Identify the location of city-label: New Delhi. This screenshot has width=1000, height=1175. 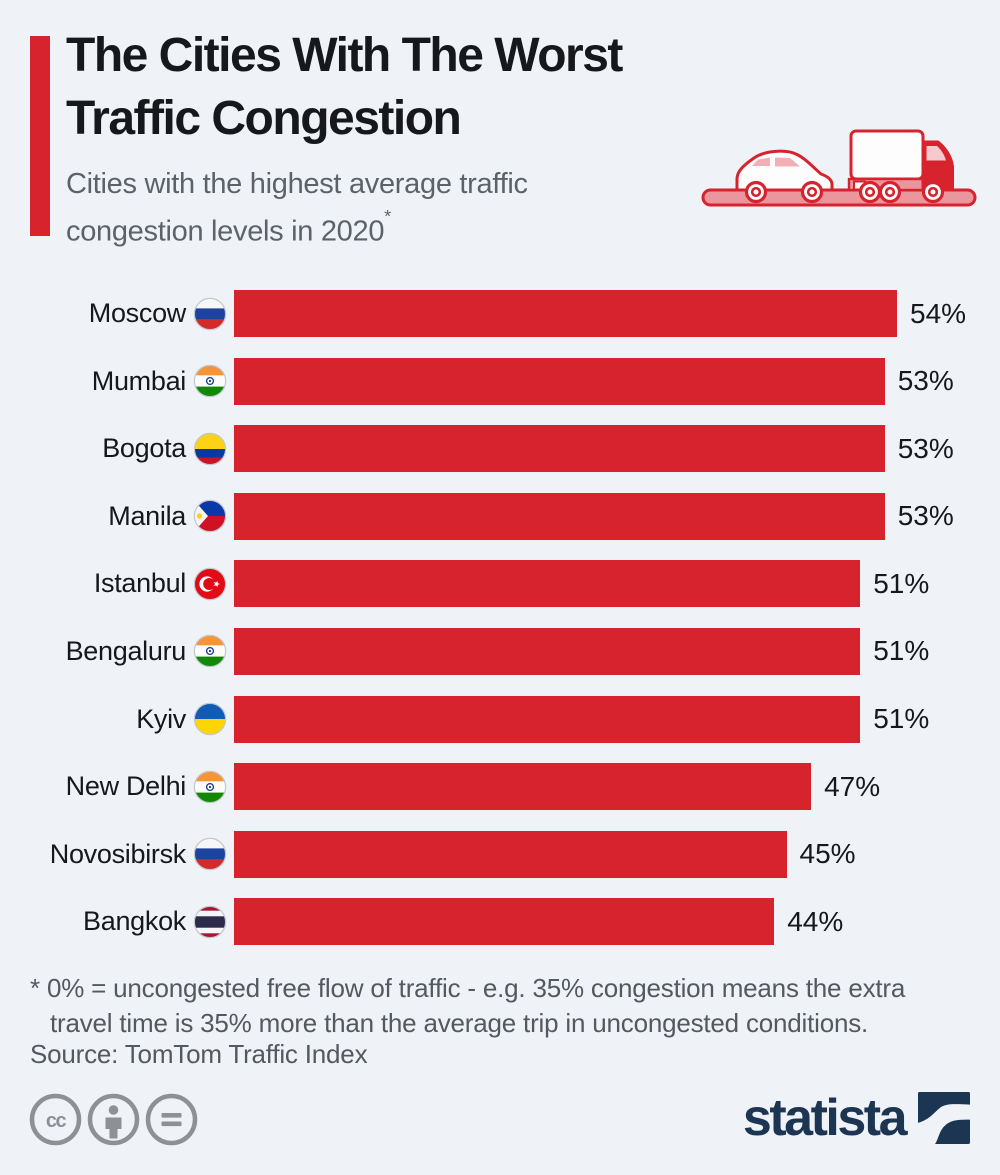
(126, 786).